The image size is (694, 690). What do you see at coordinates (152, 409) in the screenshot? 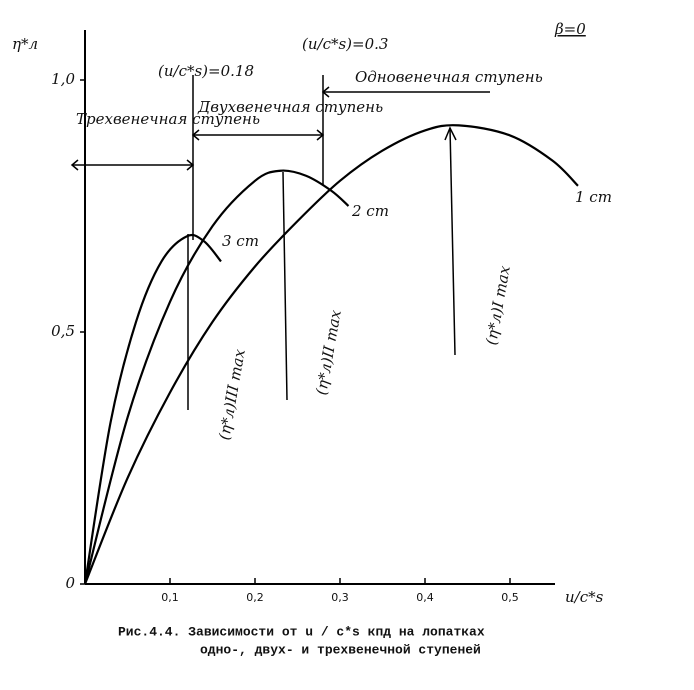
I see `line` at bounding box center [152, 409].